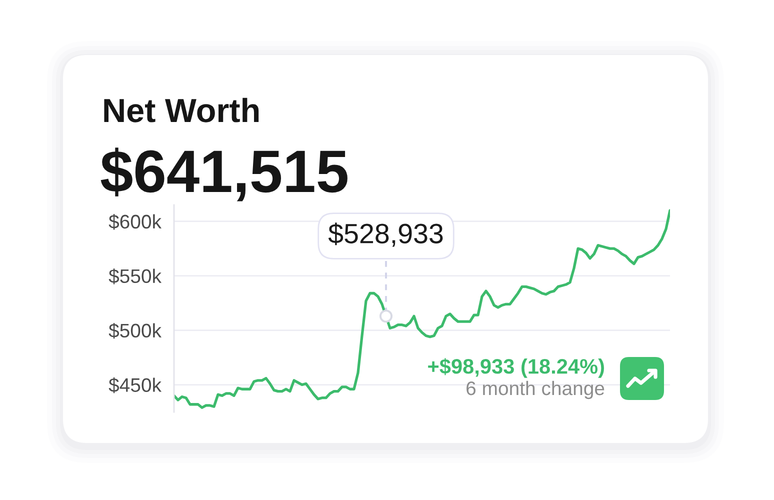  What do you see at coordinates (224, 175) in the screenshot?
I see `chart-subtitle: $641,515` at bounding box center [224, 175].